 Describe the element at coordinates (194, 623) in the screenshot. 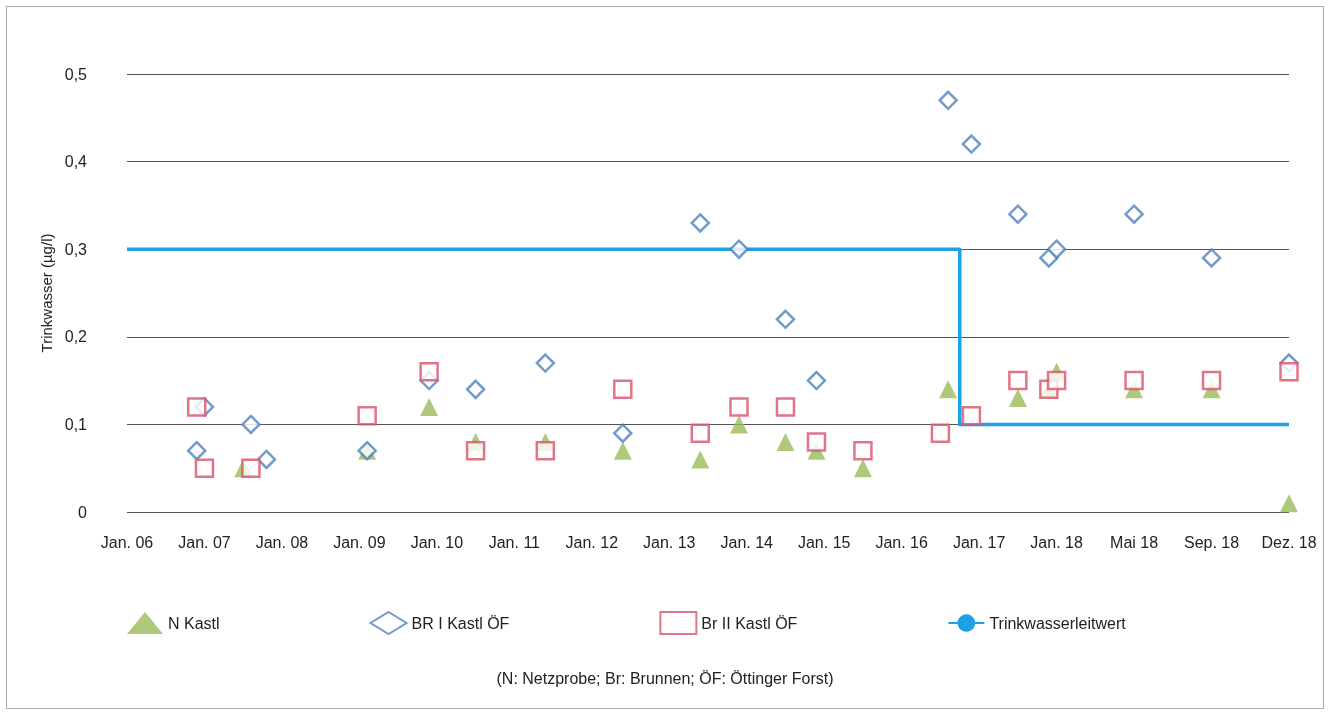

I see `legend-label: N Kastl` at that location.